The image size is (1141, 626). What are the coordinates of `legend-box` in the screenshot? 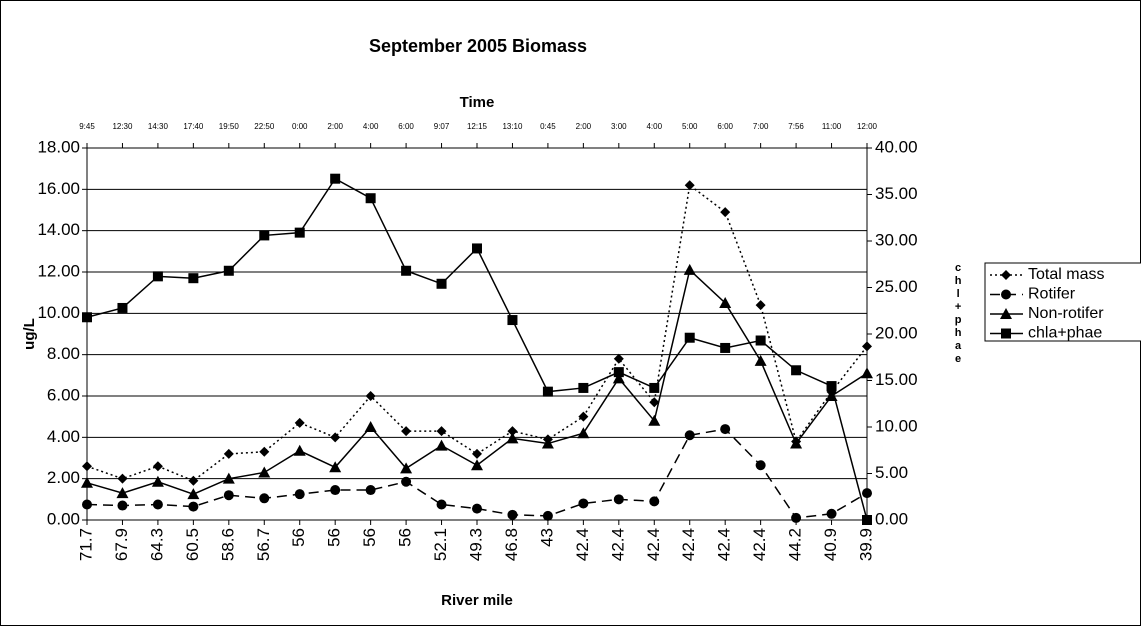 It's located at (1062, 302).